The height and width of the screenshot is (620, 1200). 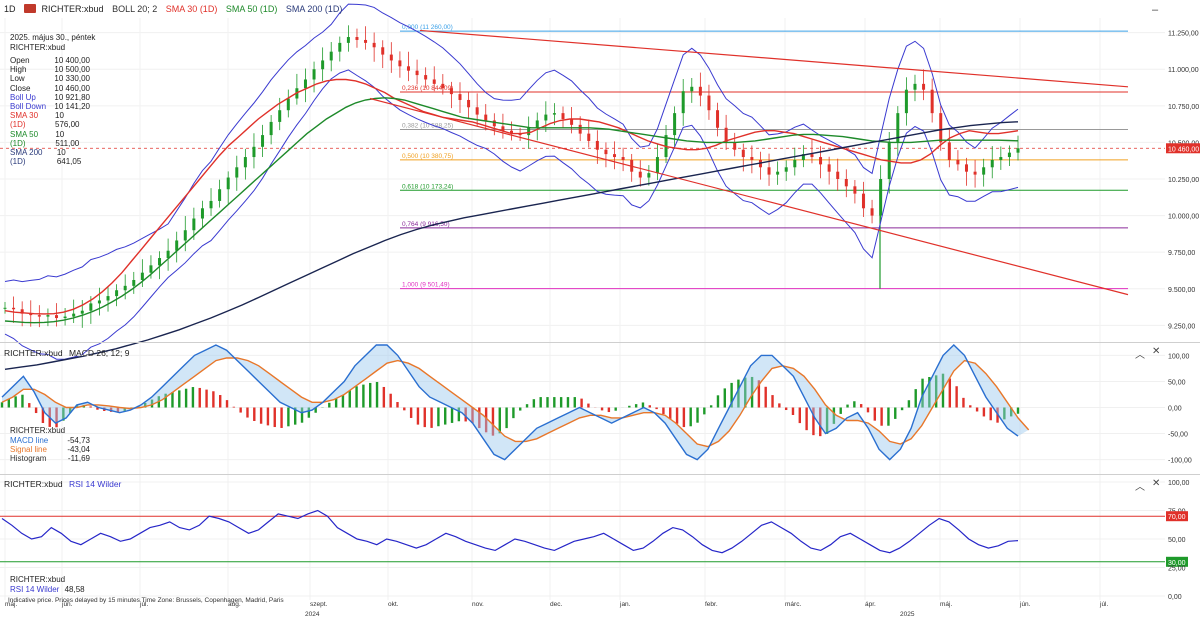 What do you see at coordinates (426, 224) in the screenshot?
I see `fib-label: 0,764 (9 916,50)` at bounding box center [426, 224].